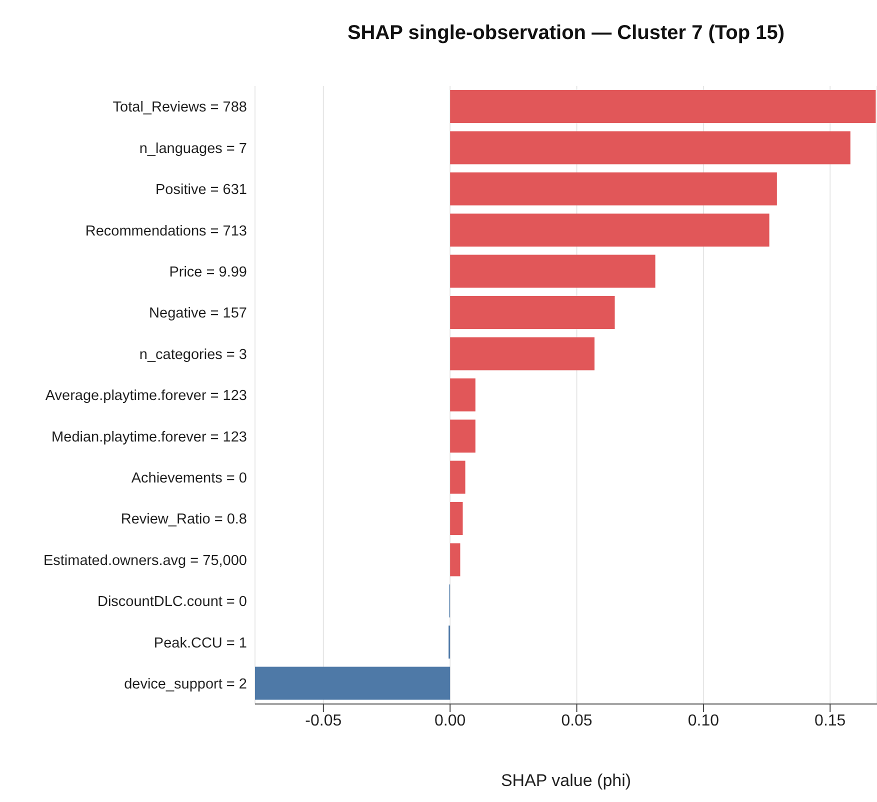 This screenshot has height=802, width=877. Describe the element at coordinates (208, 272) in the screenshot. I see `y-tick-label: Price = 9.99` at that location.